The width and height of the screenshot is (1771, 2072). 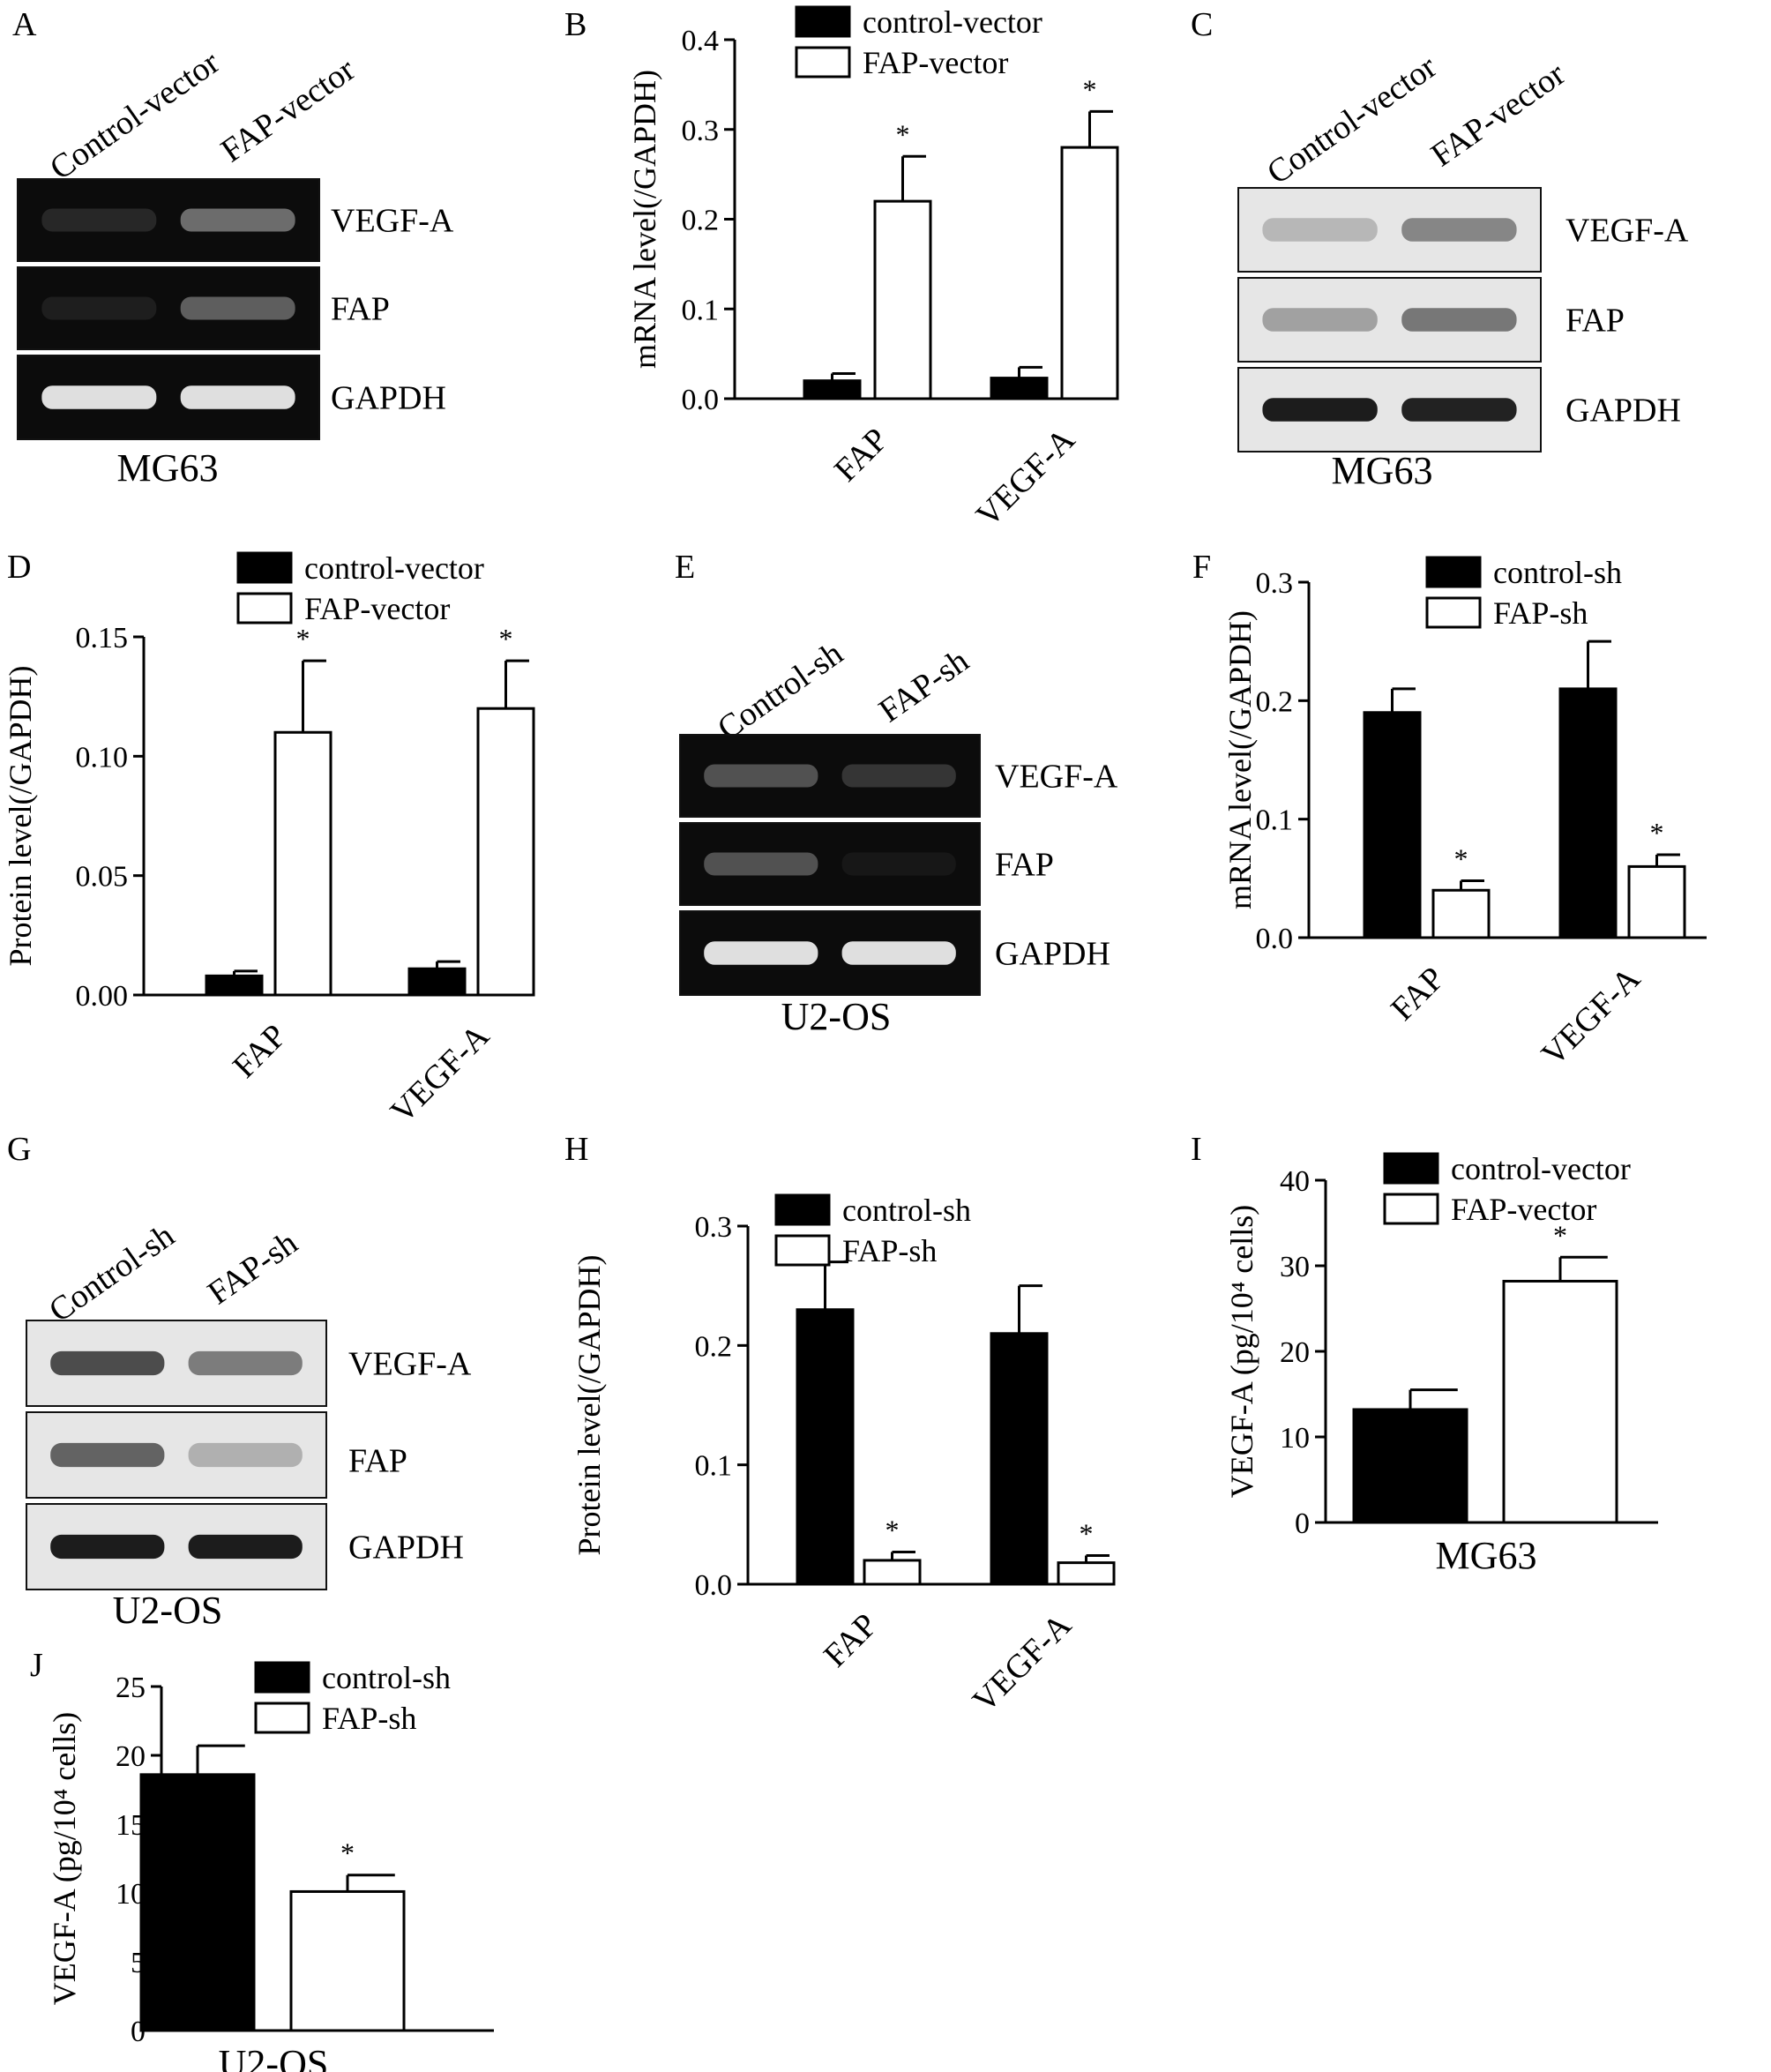 I want to click on y-tick-label: 10, so click(x=1295, y=1438).